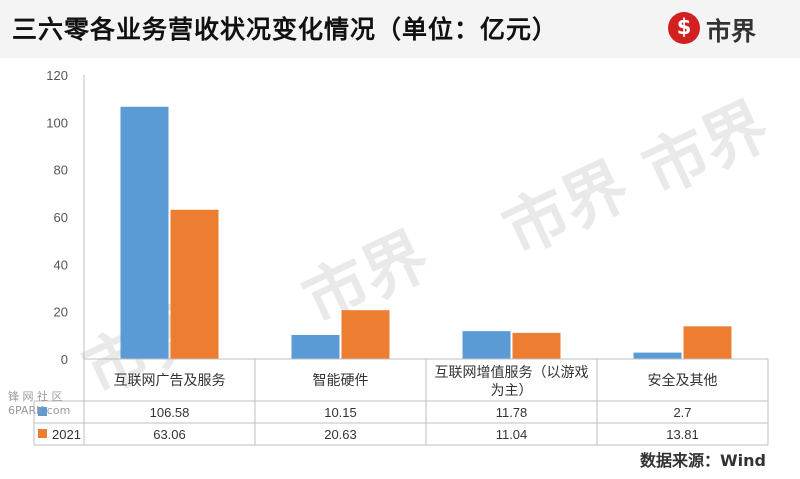 Image resolution: width=800 pixels, height=479 pixels. I want to click on side-watermark: 锋 网 社 区 6PARK.com, so click(39, 404).